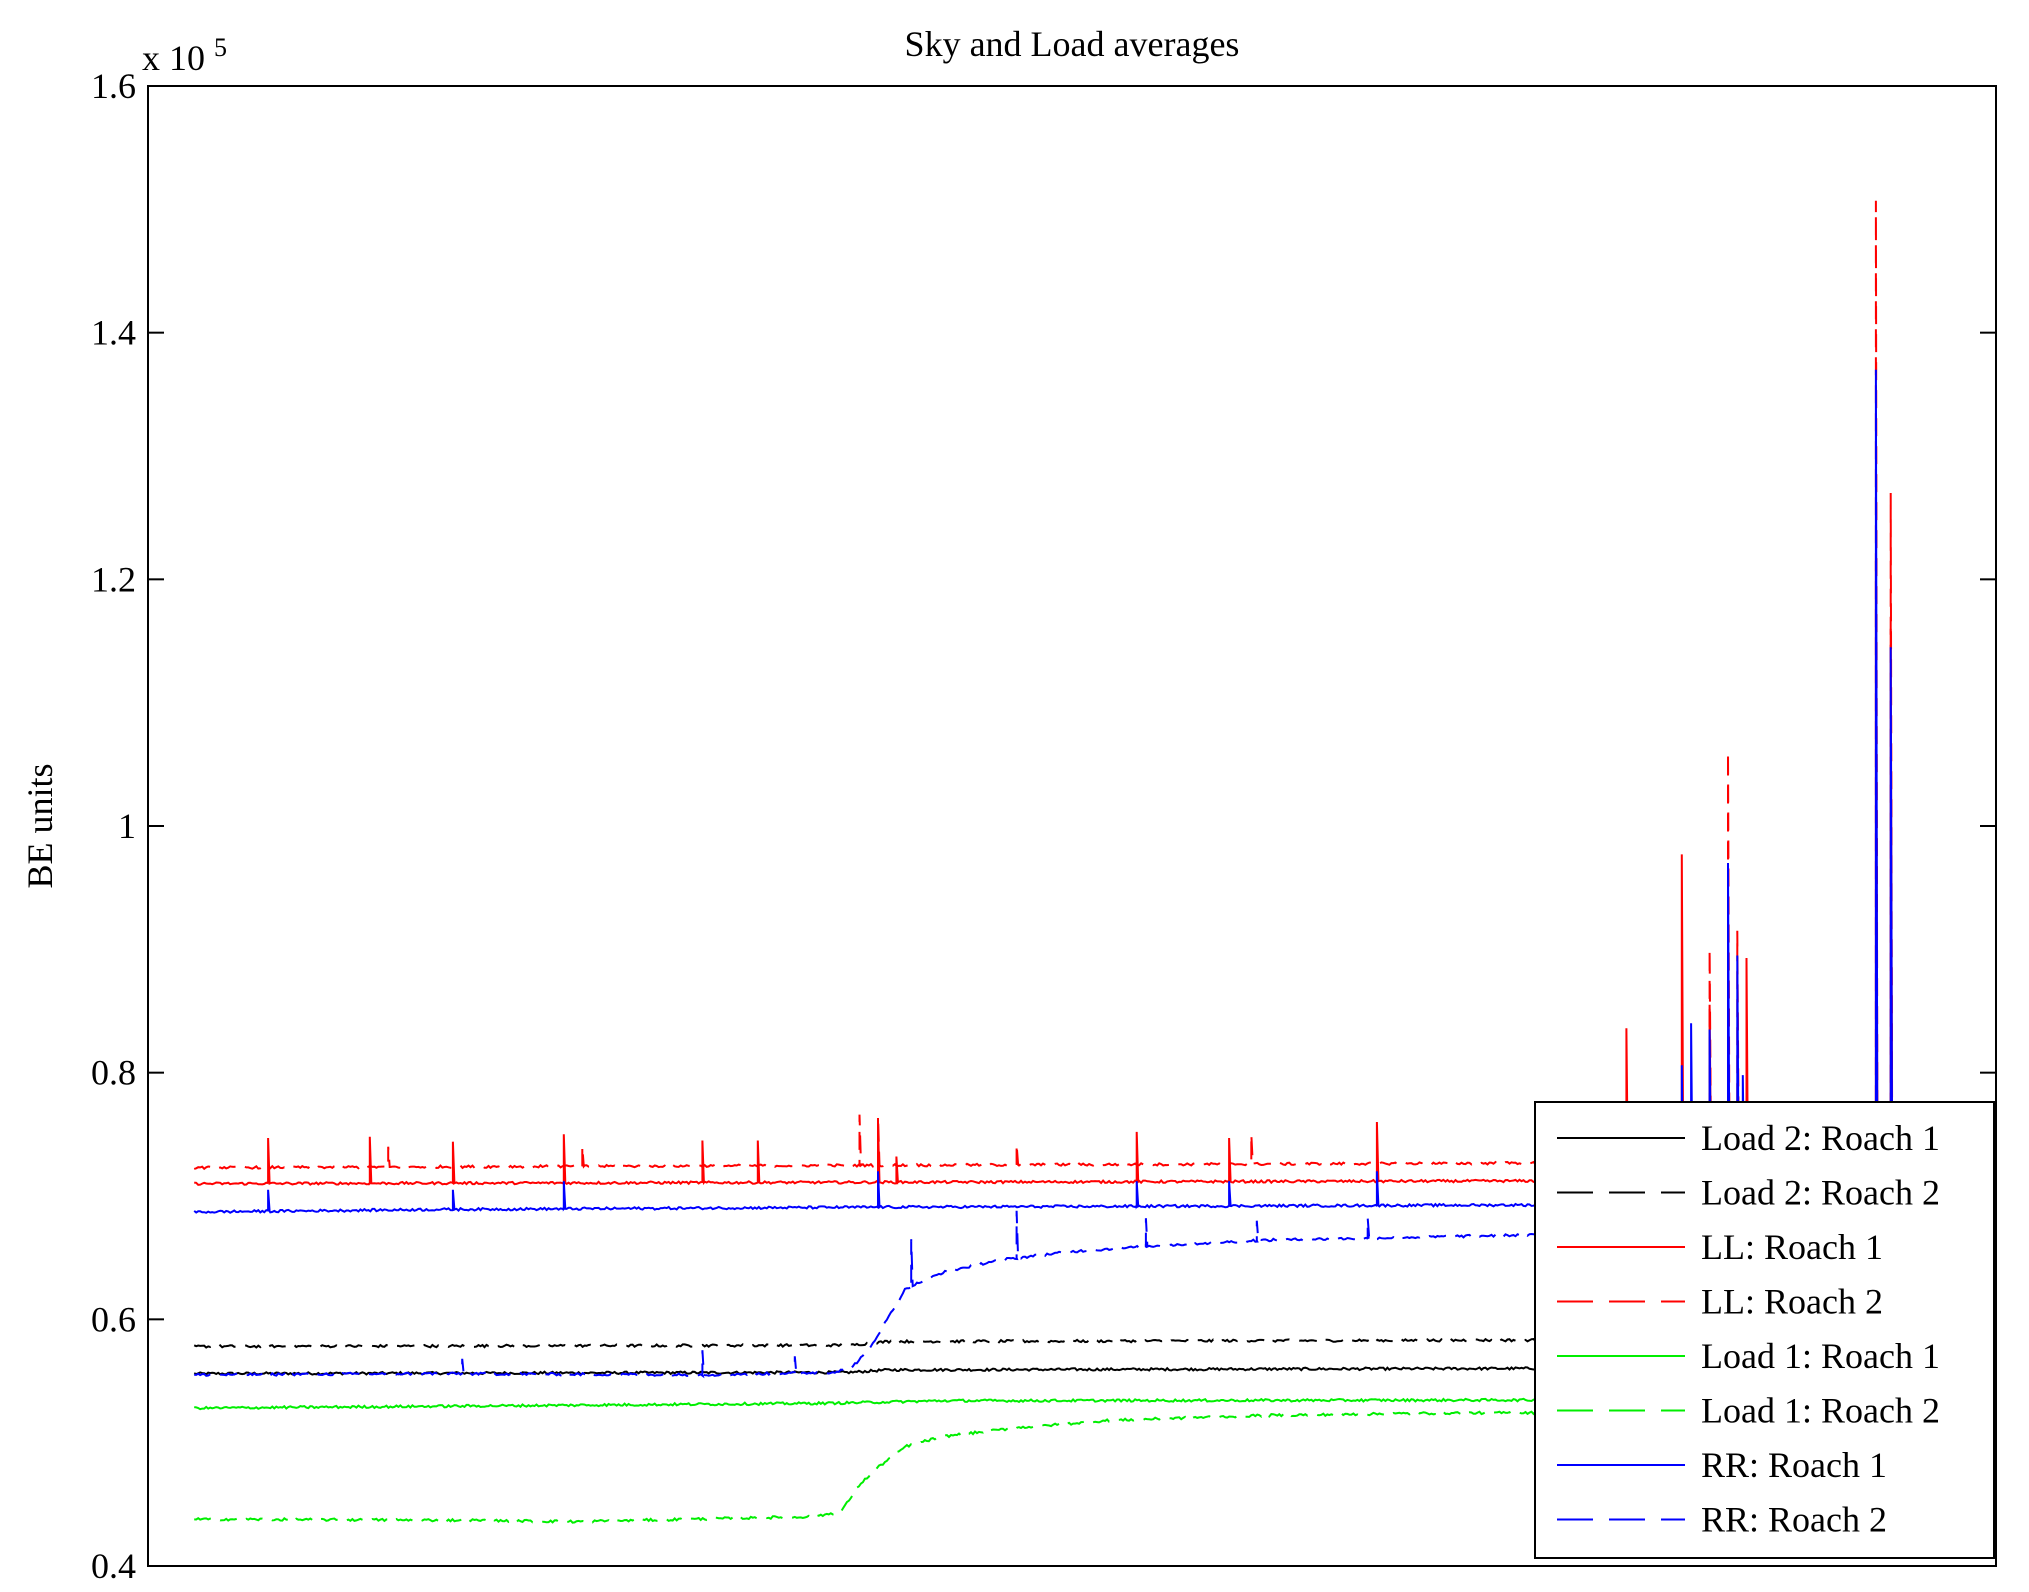 Image resolution: width=2029 pixels, height=1592 pixels. What do you see at coordinates (113, 1073) in the screenshot?
I see `y-tick-label: 0.8` at bounding box center [113, 1073].